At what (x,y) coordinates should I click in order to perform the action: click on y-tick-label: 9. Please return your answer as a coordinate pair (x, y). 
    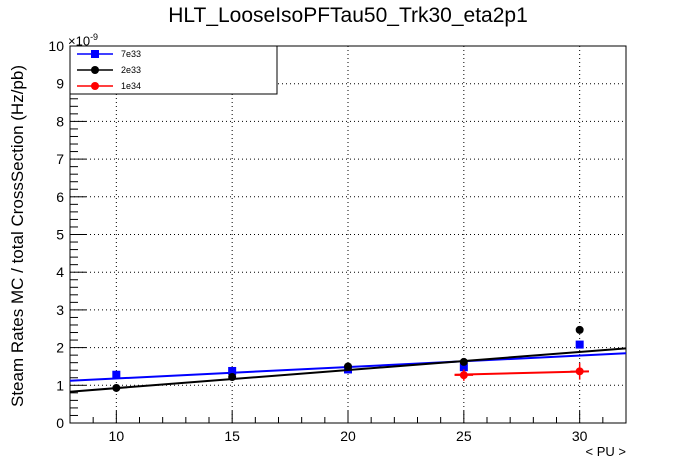
    Looking at the image, I should click on (60, 84).